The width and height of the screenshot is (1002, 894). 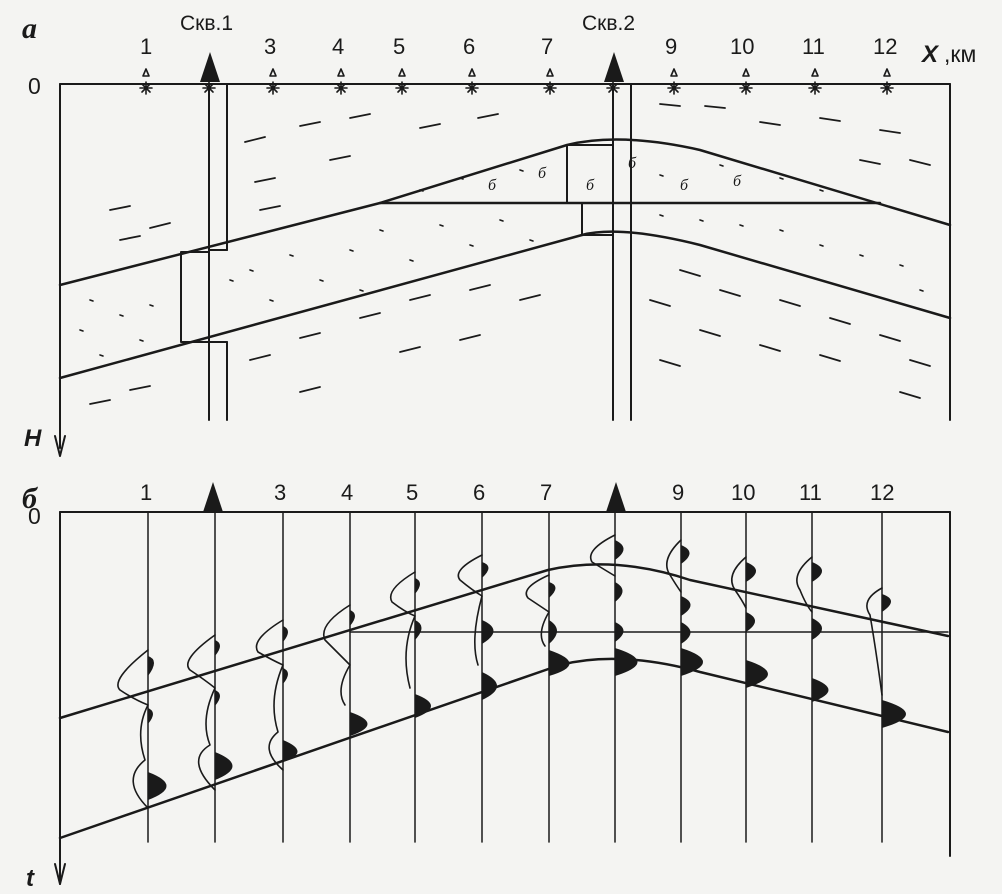 I want to click on trace-label: 9, so click(x=678, y=492).